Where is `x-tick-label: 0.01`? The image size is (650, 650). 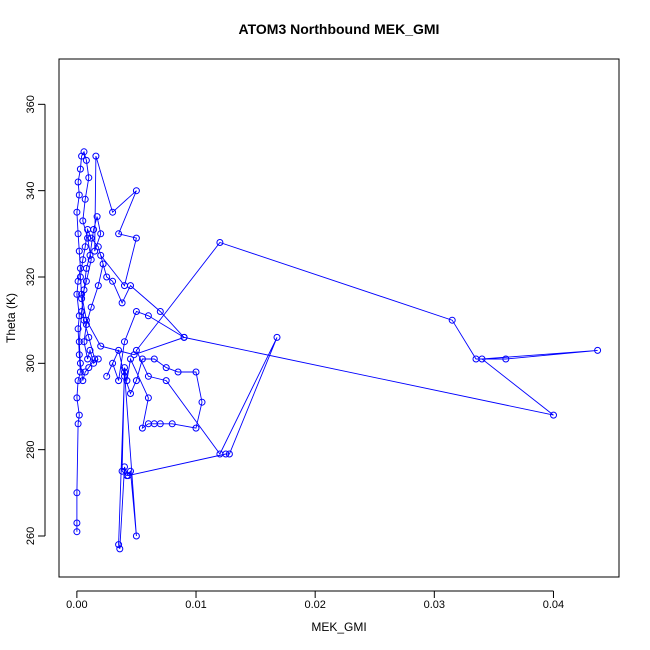
x-tick-label: 0.01 is located at coordinates (195, 605).